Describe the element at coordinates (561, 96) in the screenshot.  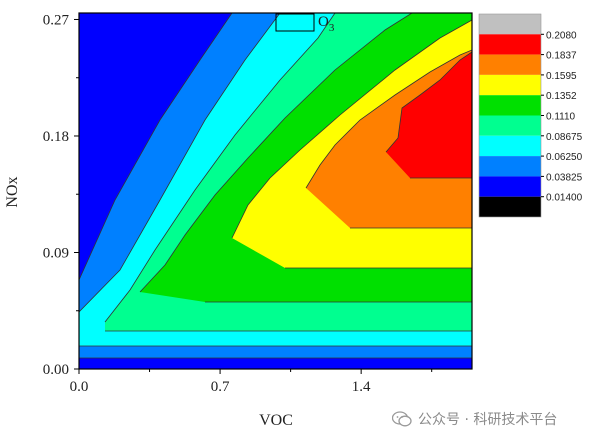
I see `legend-label: 0.1352` at that location.